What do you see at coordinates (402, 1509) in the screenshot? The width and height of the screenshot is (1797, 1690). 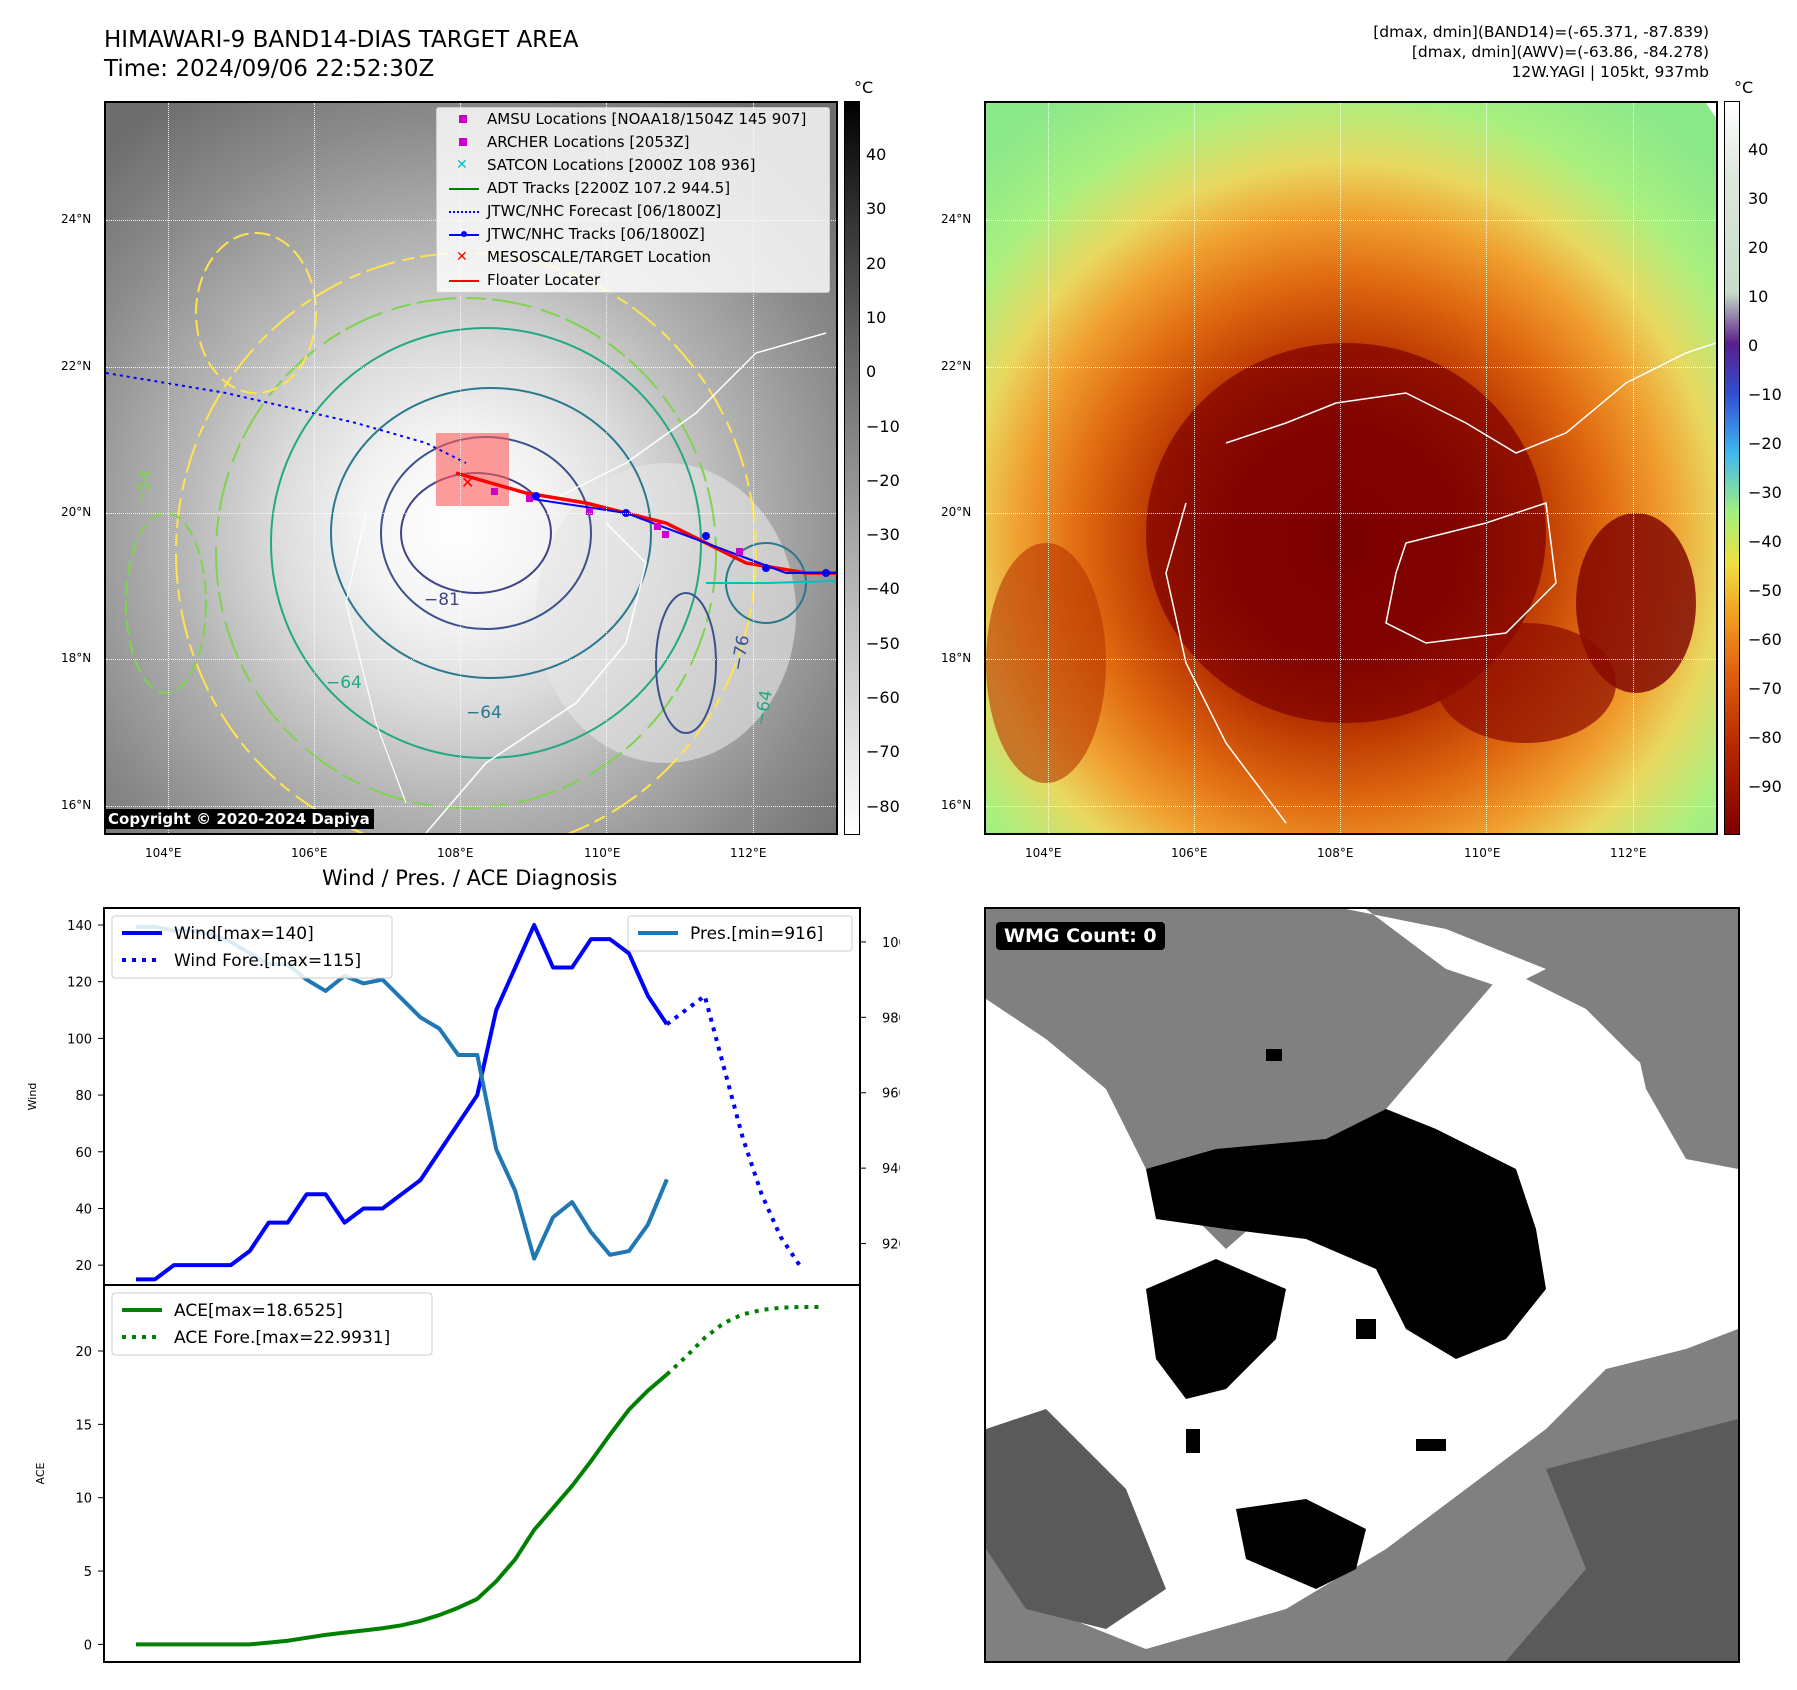 I see `ace-line` at bounding box center [402, 1509].